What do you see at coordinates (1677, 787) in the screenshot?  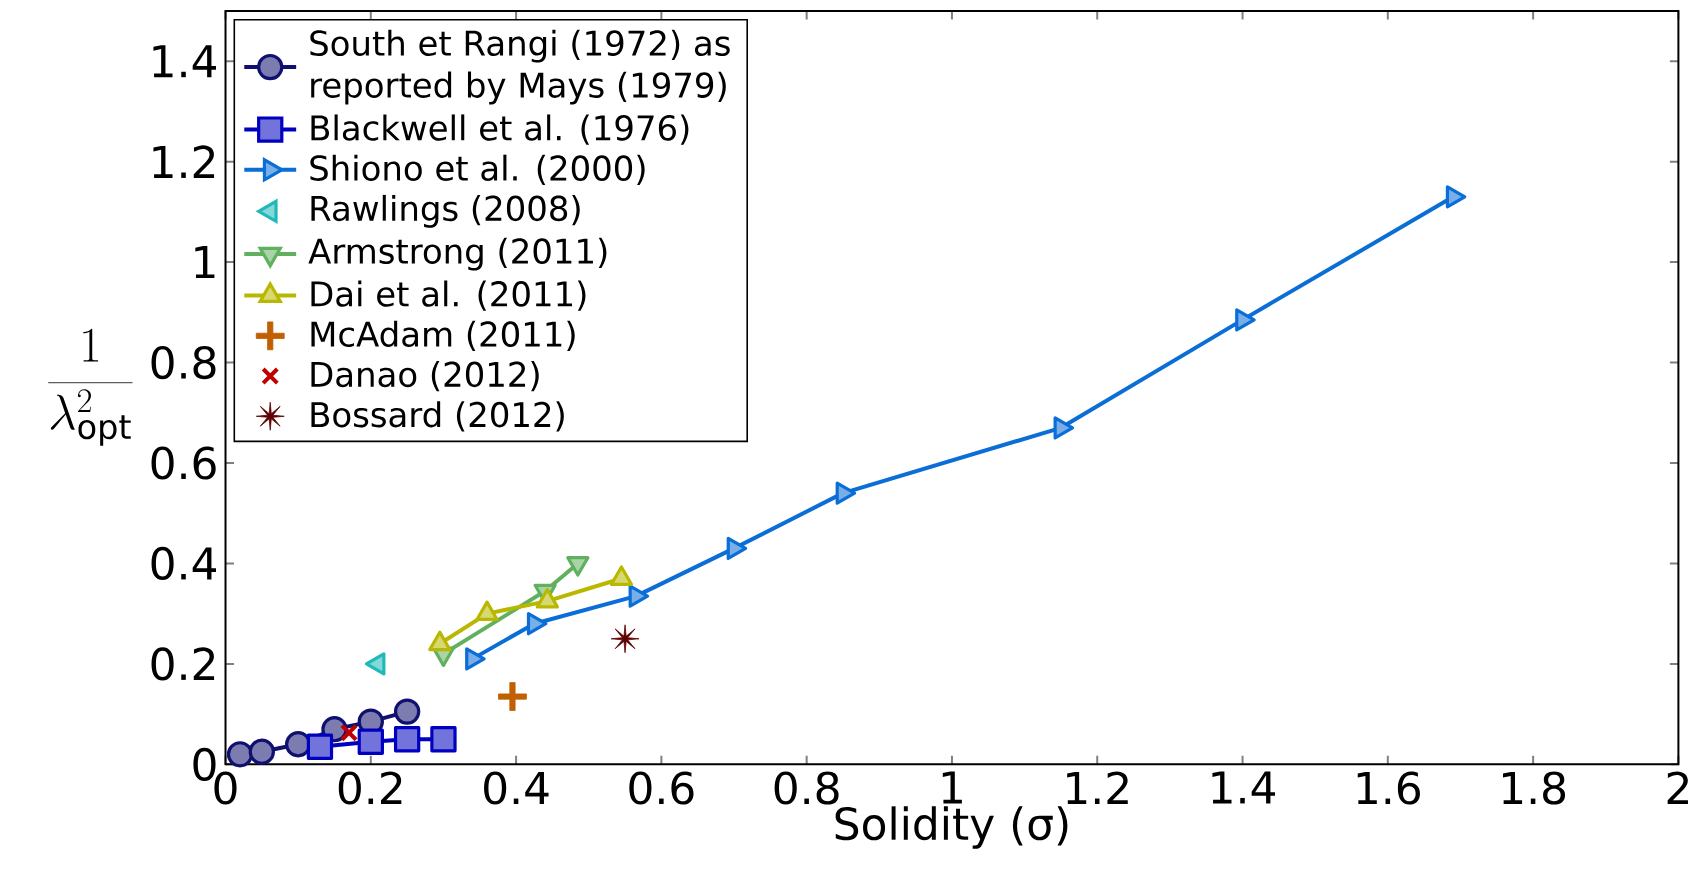 I see `x-tick-label: 2` at bounding box center [1677, 787].